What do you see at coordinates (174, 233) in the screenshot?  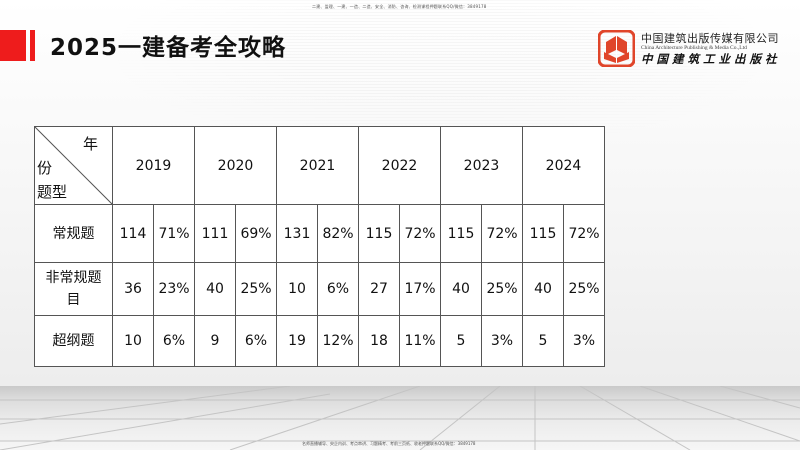 I see `percent-cell: 71%` at bounding box center [174, 233].